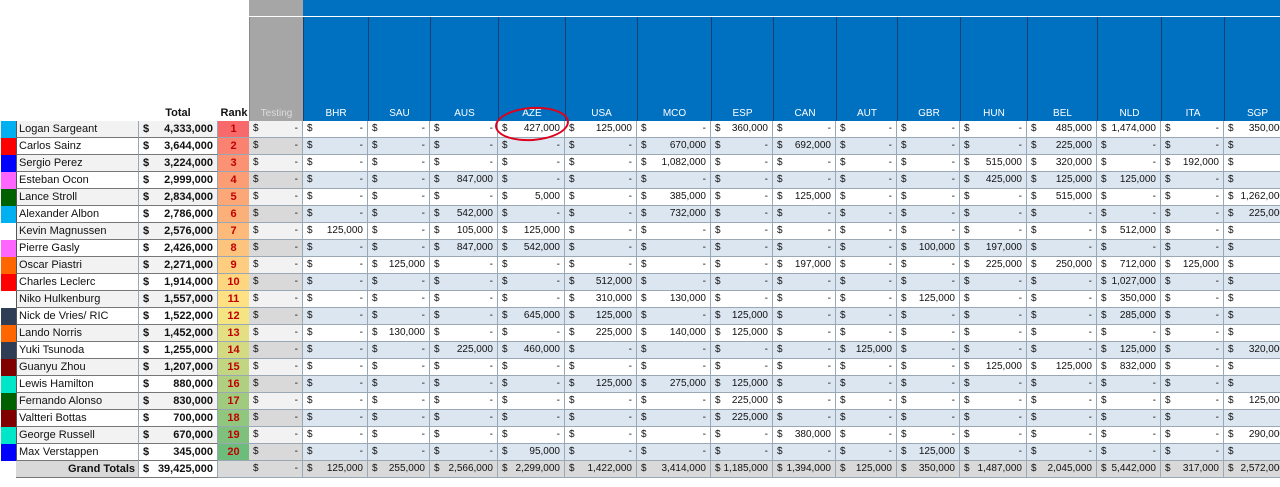  Describe the element at coordinates (234, 180) in the screenshot. I see `driver-rank: 4` at that location.